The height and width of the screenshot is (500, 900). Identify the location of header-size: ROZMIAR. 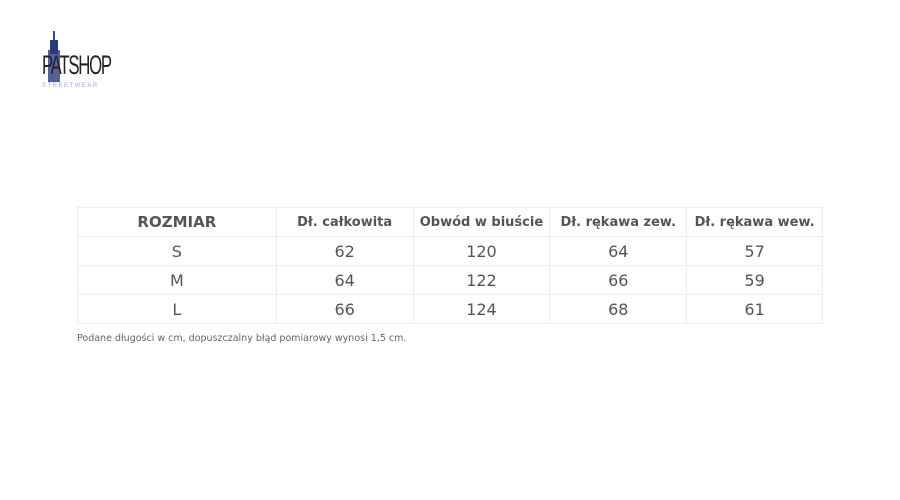
(177, 222).